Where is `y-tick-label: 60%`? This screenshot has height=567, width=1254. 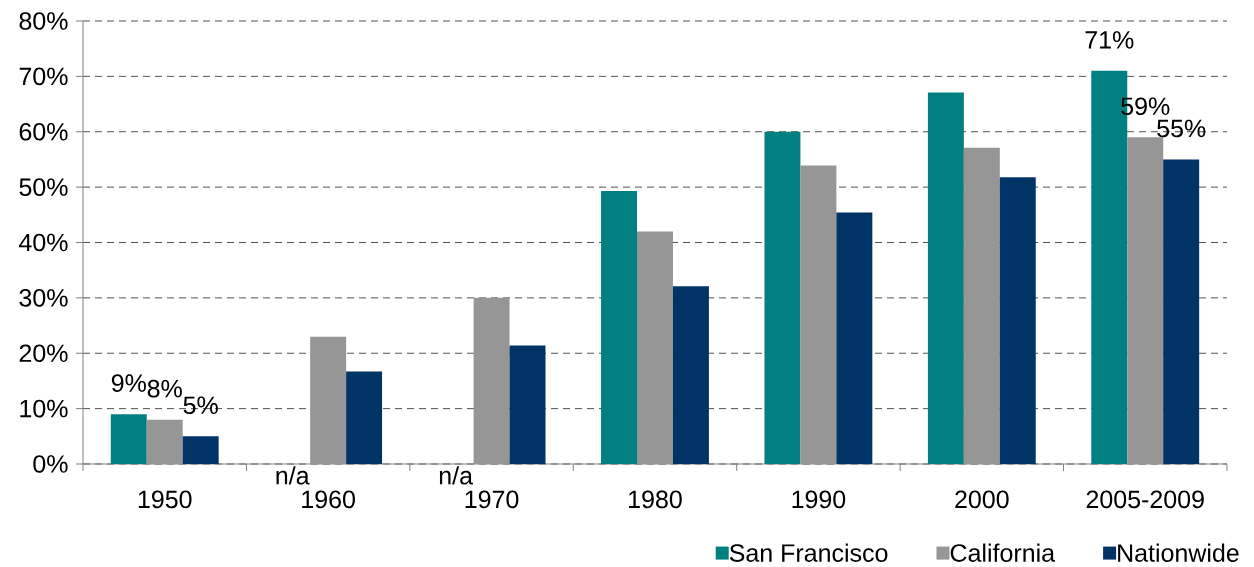
y-tick-label: 60% is located at coordinates (43, 131).